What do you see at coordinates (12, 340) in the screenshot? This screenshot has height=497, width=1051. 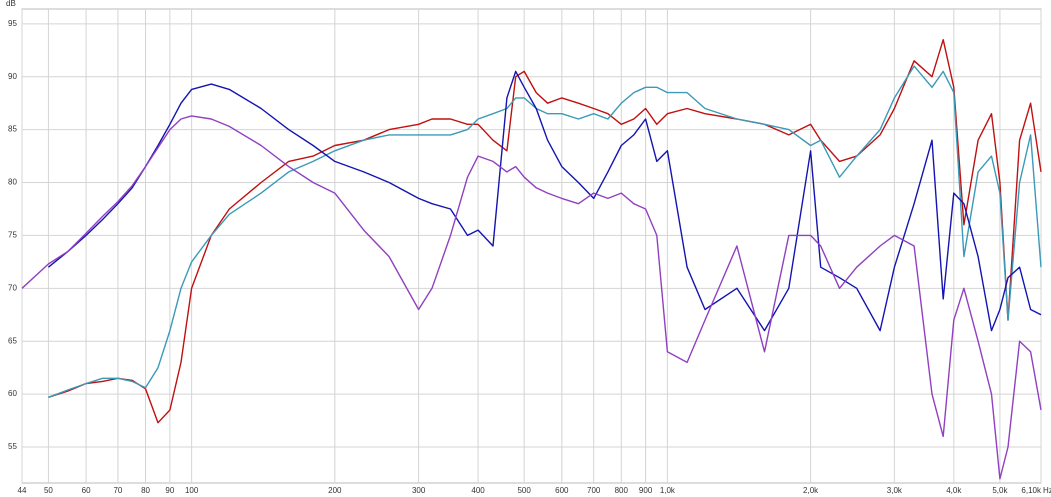 I see `y-tick-label: 65` at bounding box center [12, 340].